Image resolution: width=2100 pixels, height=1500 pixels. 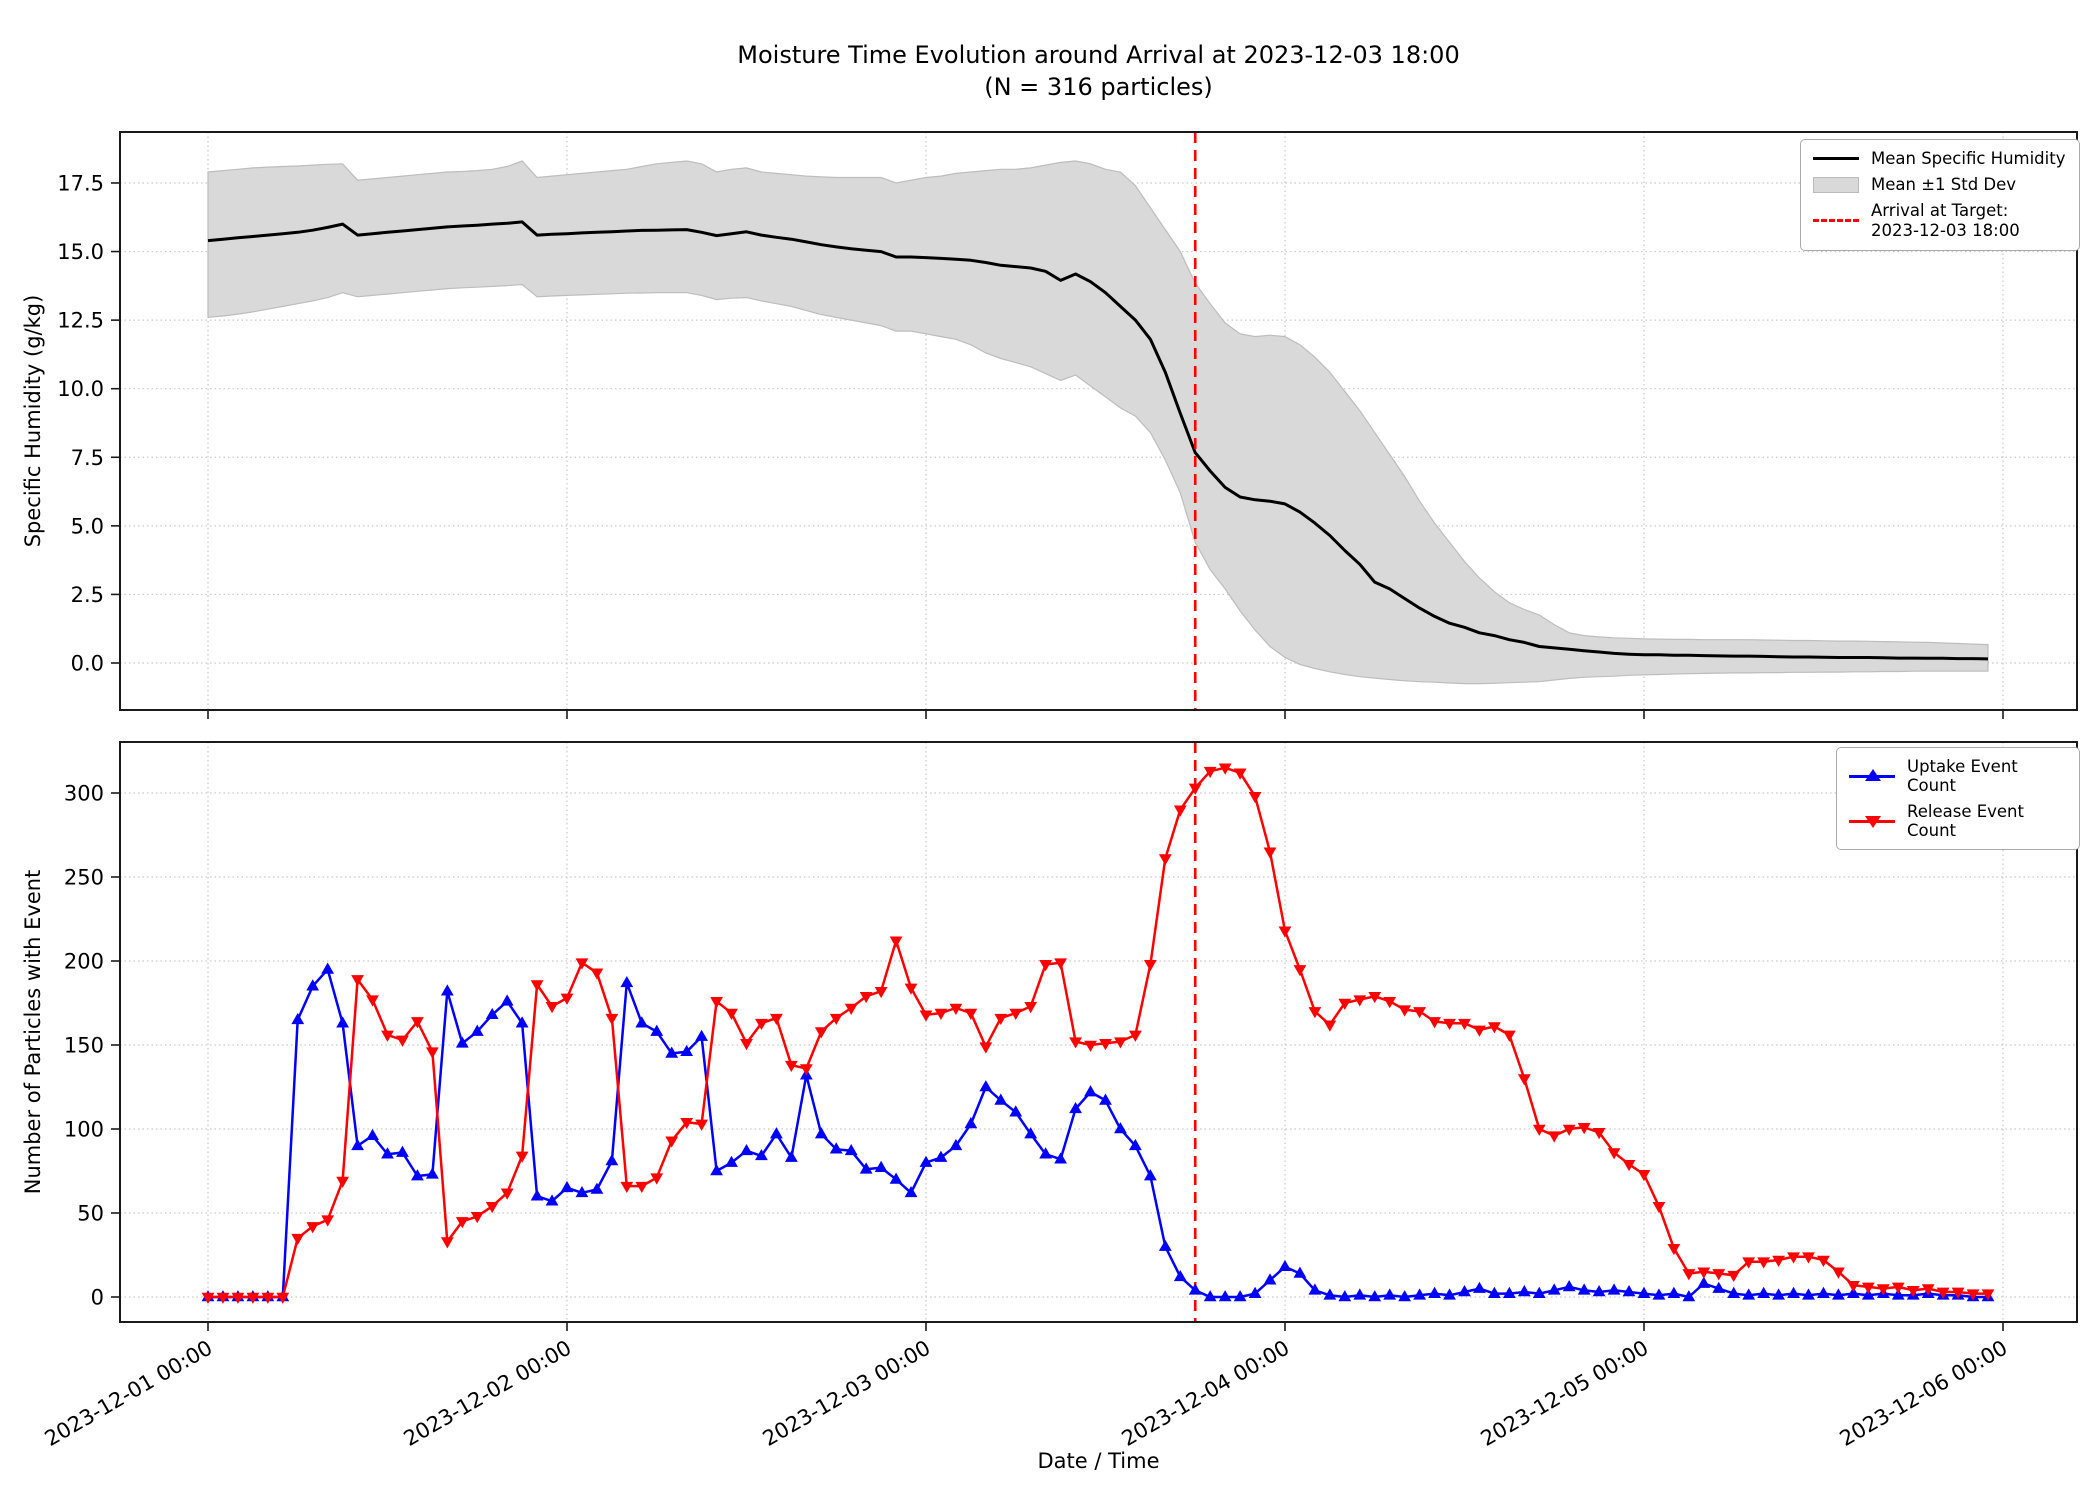 What do you see at coordinates (80, 389) in the screenshot?
I see `humidity-chart-y-tick-label: 10.0` at bounding box center [80, 389].